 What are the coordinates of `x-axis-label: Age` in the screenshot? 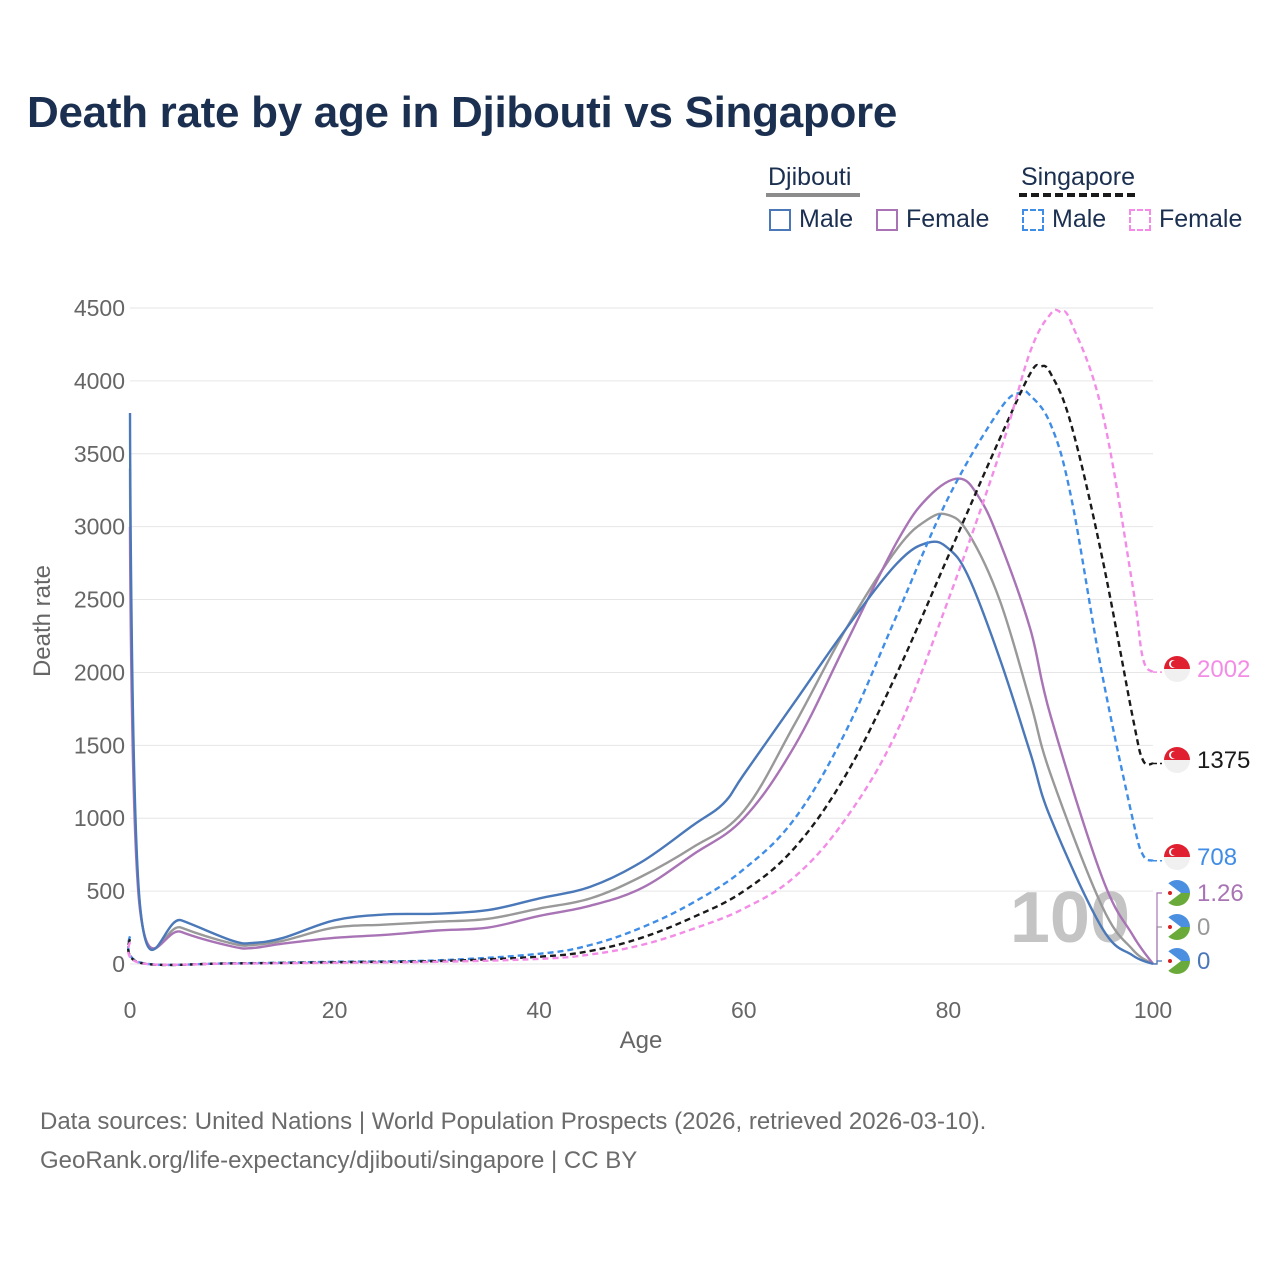 It's located at (641, 1040).